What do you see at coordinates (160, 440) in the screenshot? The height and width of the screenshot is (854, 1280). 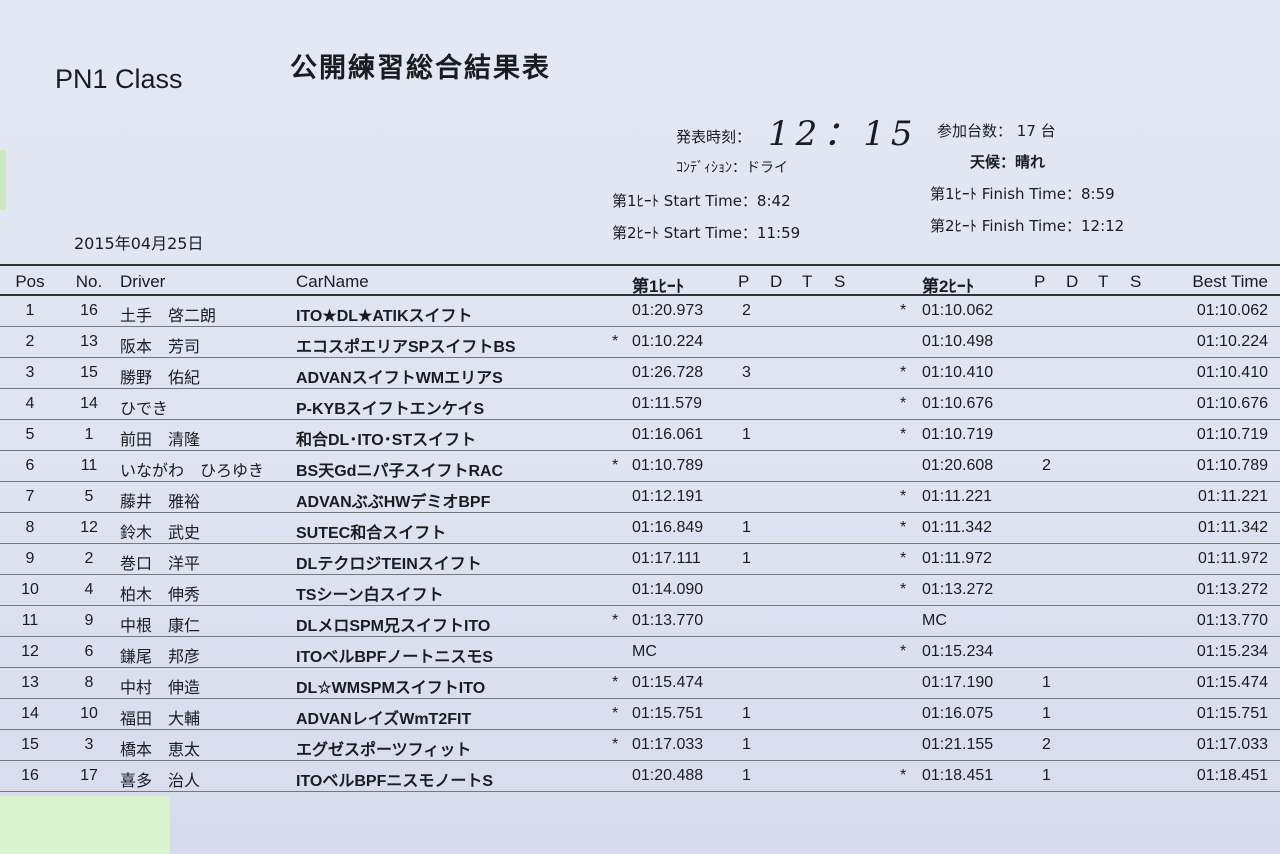 I see `cell-driver: 前田 清隆` at bounding box center [160, 440].